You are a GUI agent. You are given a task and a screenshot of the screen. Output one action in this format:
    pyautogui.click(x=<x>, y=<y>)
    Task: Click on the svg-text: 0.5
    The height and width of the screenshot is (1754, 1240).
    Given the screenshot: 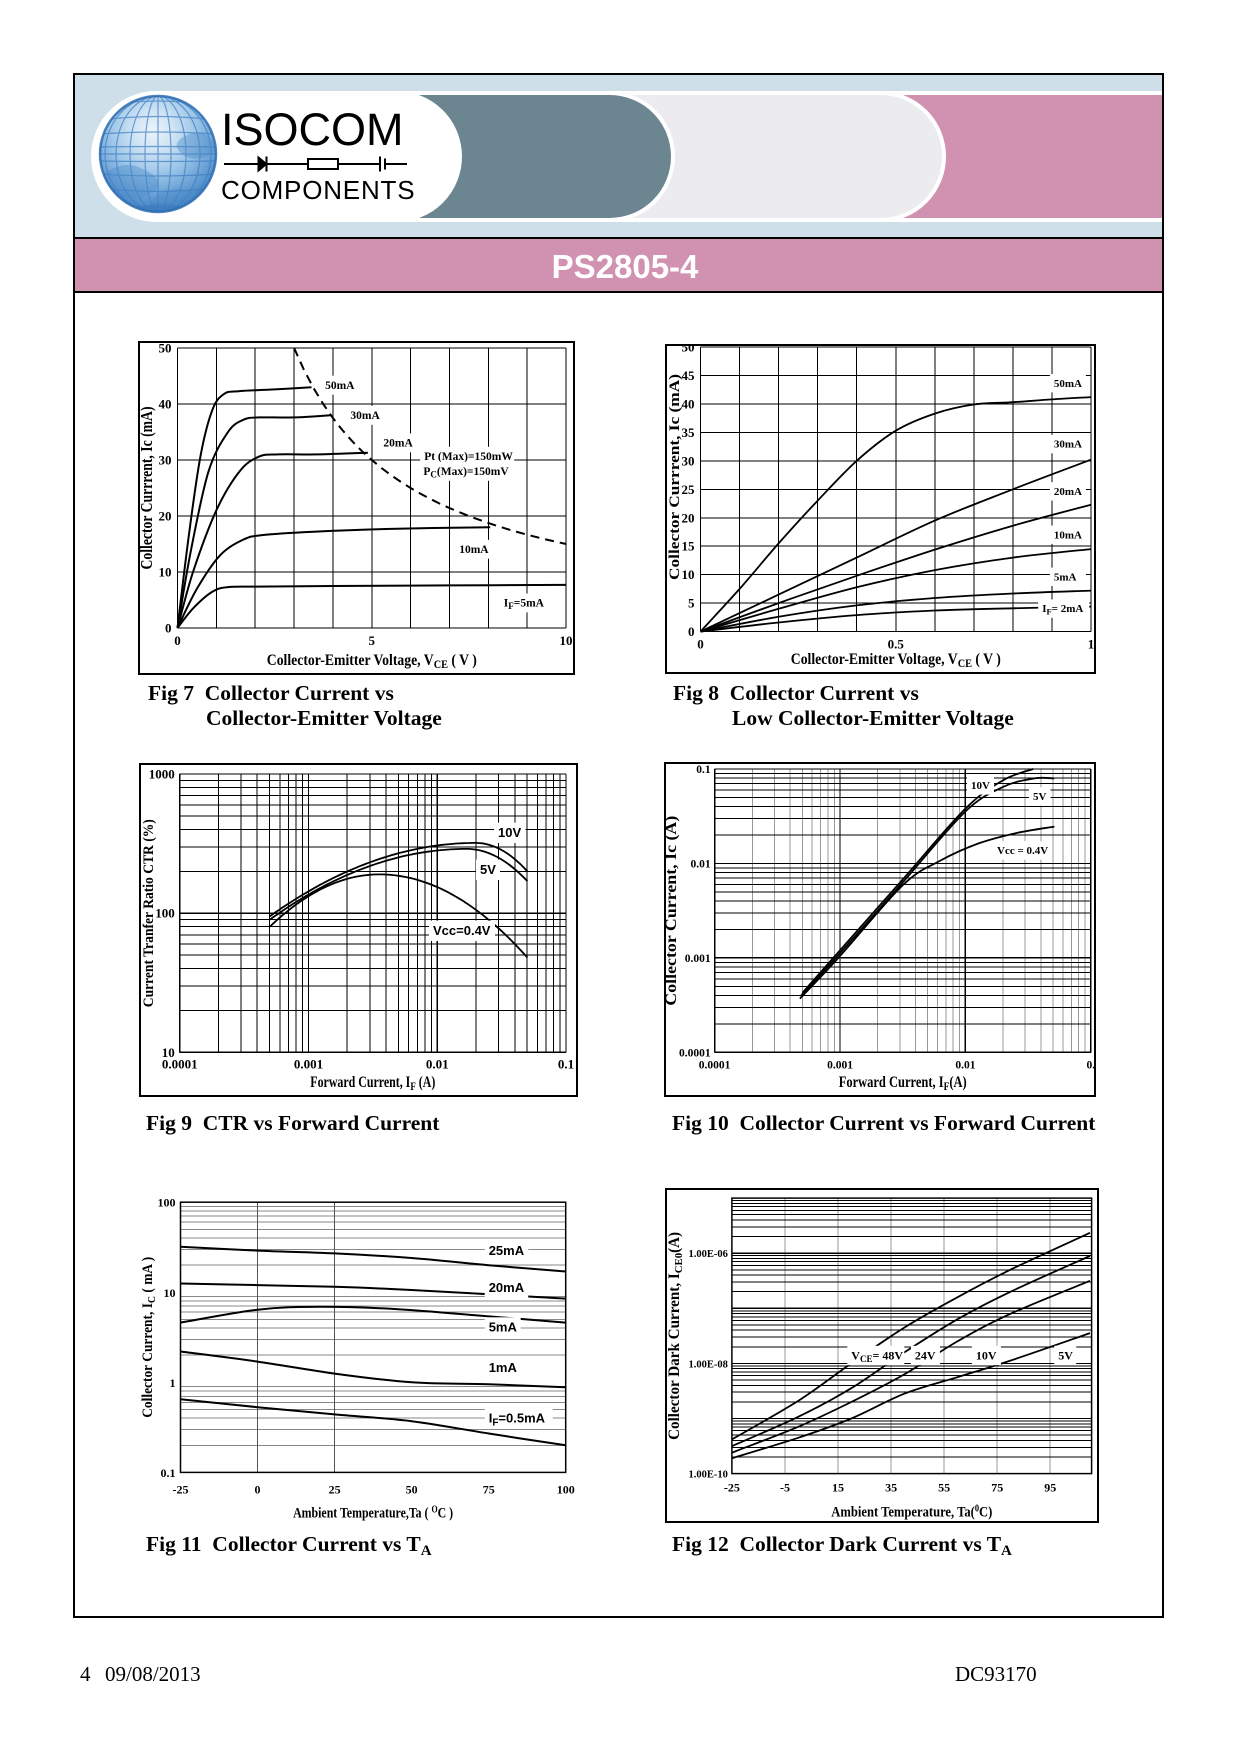 What is the action you would take?
    pyautogui.click(x=896, y=644)
    